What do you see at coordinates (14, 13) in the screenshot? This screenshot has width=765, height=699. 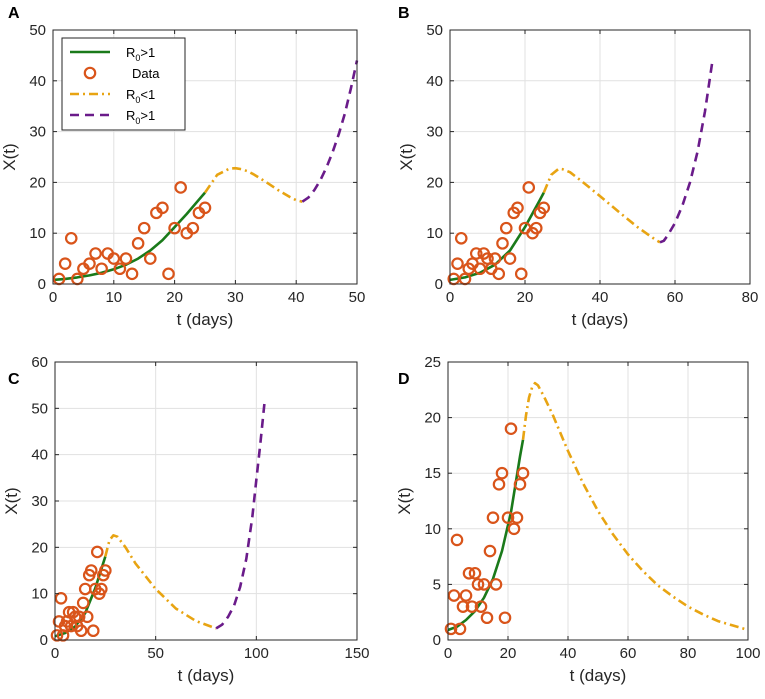 I see `panel-letter: A` at bounding box center [14, 13].